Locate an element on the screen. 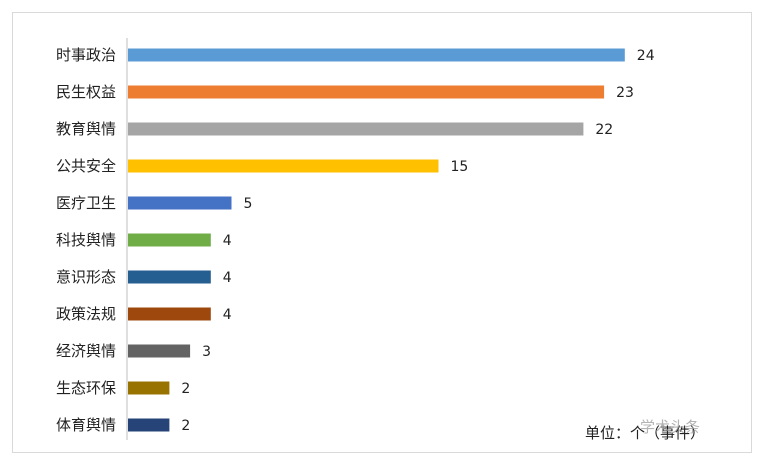  data-label: 24 is located at coordinates (646, 56).